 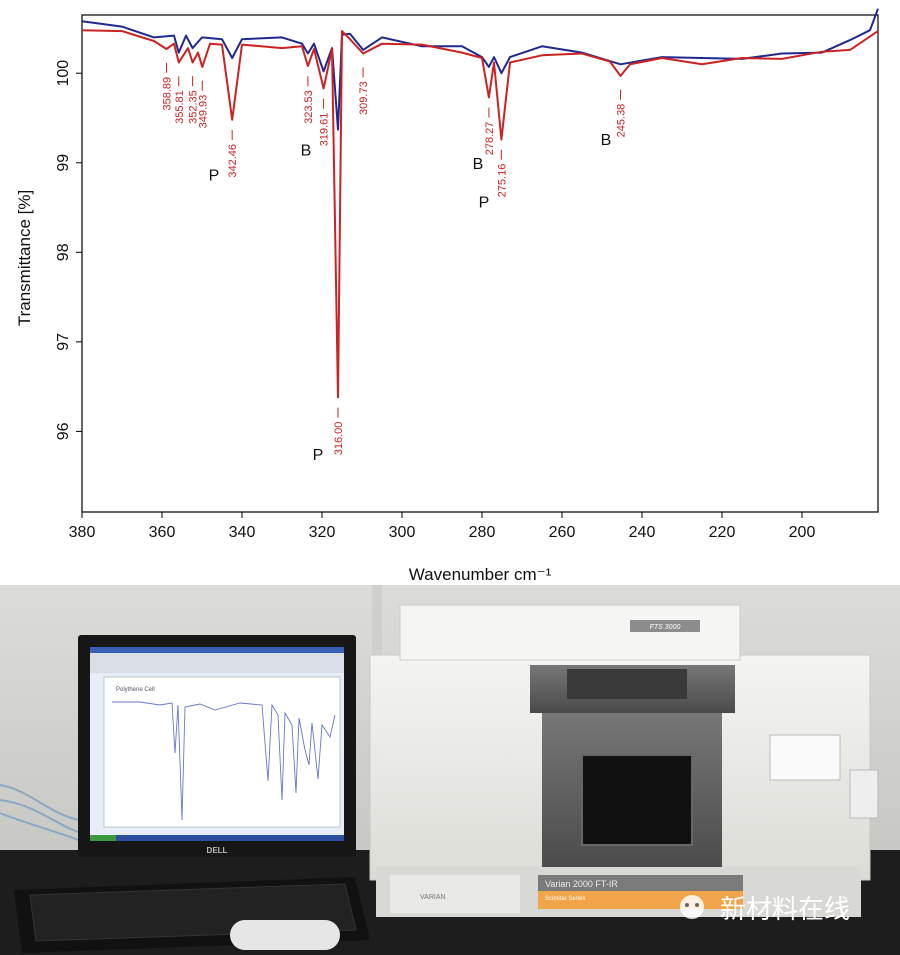 What do you see at coordinates (135, 690) in the screenshot?
I see `monitor-screen-title: Polythene Cell` at bounding box center [135, 690].